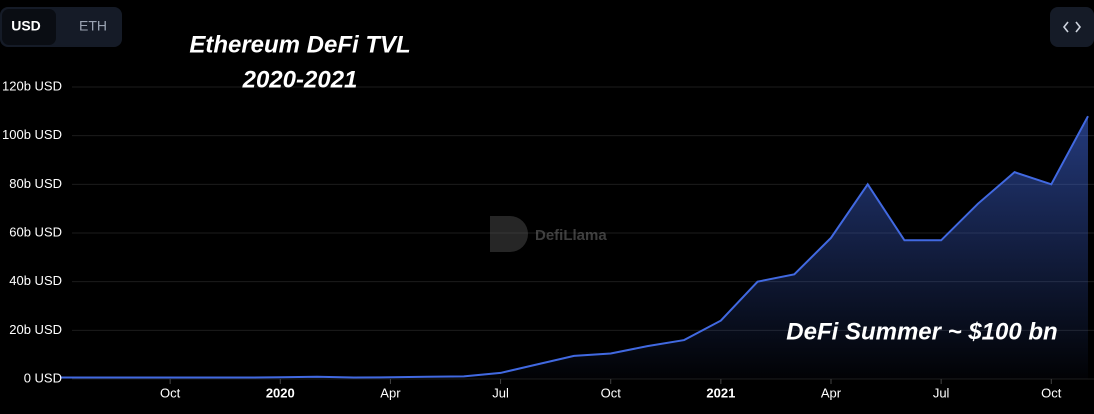 The width and height of the screenshot is (1094, 414). Describe the element at coordinates (571, 235) in the screenshot. I see `watermark-text: DefiLlama` at that location.